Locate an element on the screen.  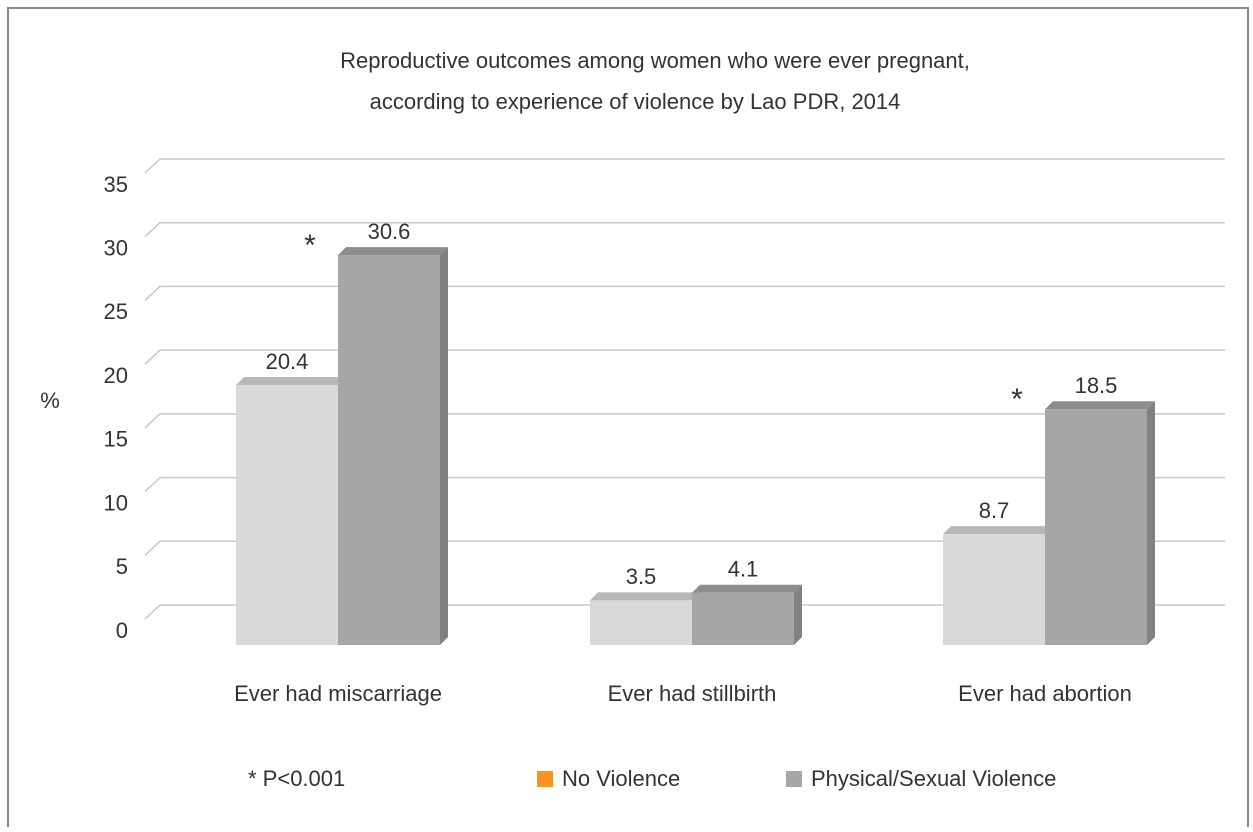
y-tick-label: 25 is located at coordinates (116, 311).